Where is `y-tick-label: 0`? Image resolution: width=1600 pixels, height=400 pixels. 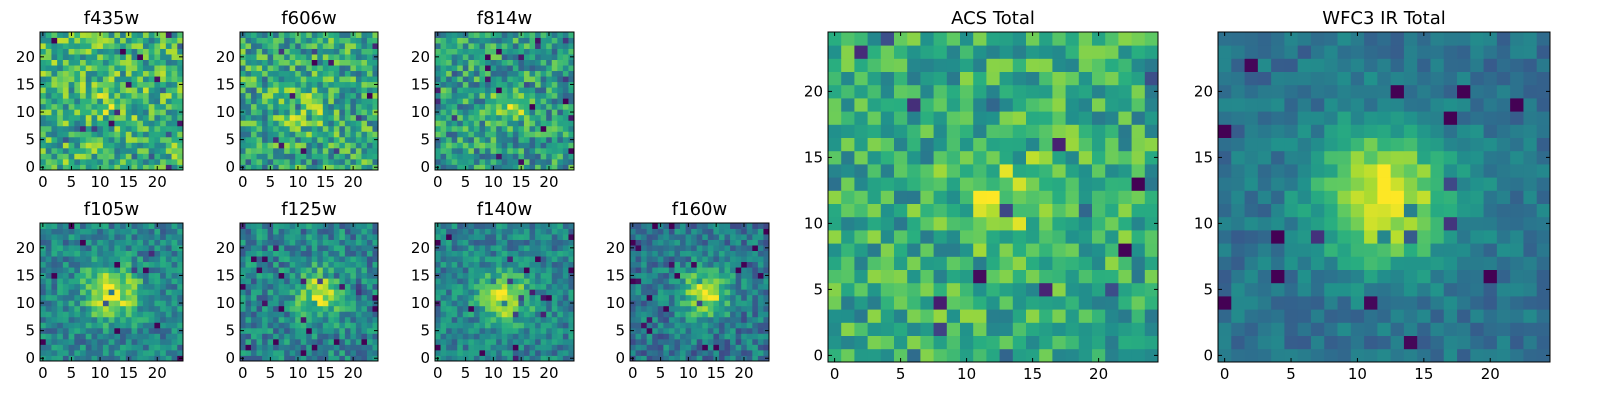
y-tick-label: 0 is located at coordinates (230, 167).